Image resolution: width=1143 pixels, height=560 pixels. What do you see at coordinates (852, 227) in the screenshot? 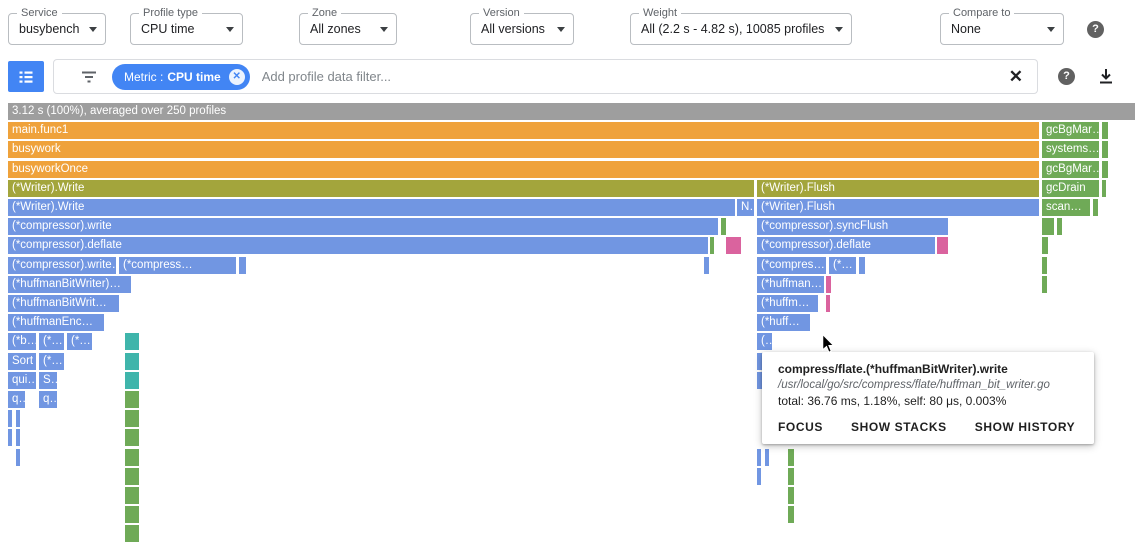
I see `flame-block: (*compressor).syncFlush` at bounding box center [852, 227].